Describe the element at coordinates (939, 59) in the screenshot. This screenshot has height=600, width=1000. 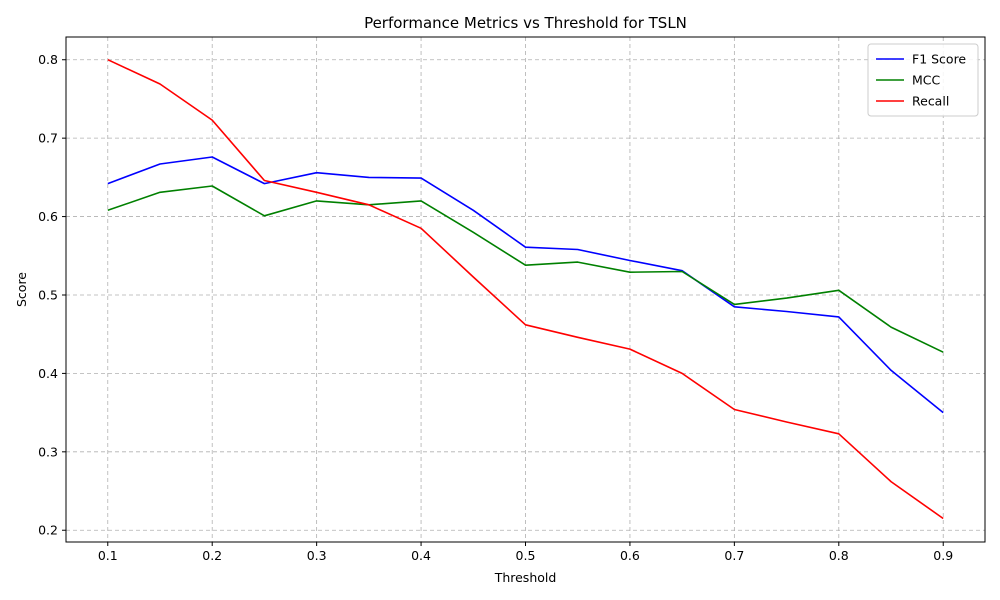
I see `legend-label-f1-score: F1 Score` at that location.